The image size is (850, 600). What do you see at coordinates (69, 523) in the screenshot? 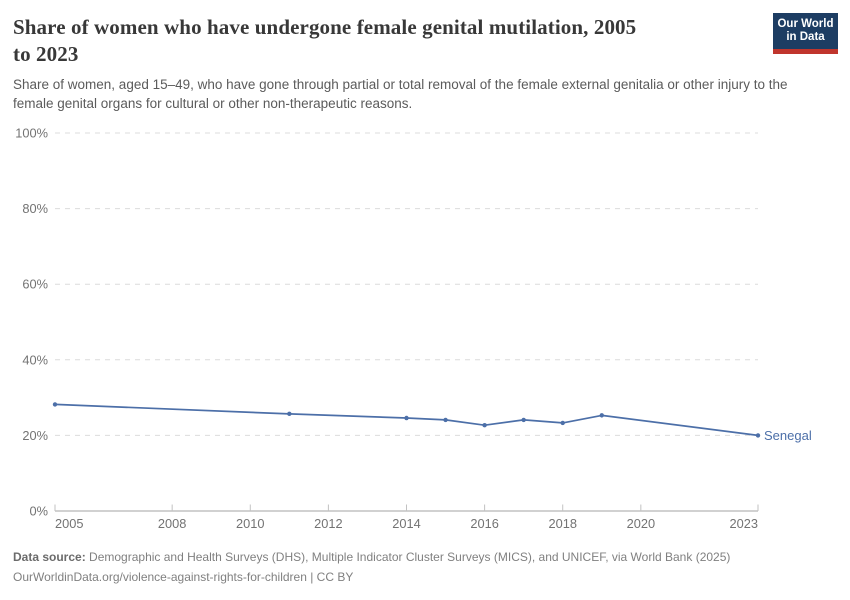
I see `x-tick-label-2005: 2005` at bounding box center [69, 523].